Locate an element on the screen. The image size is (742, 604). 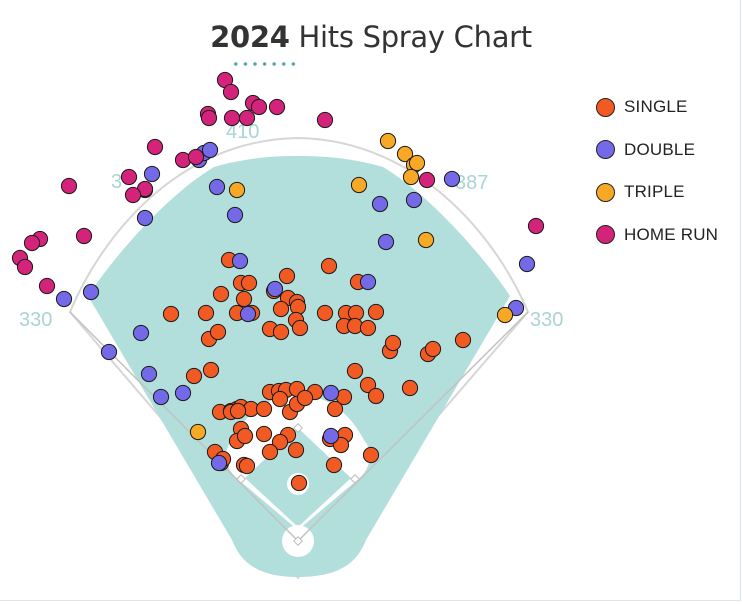
legend-item-home-run: HOME RUN is located at coordinates (657, 235).